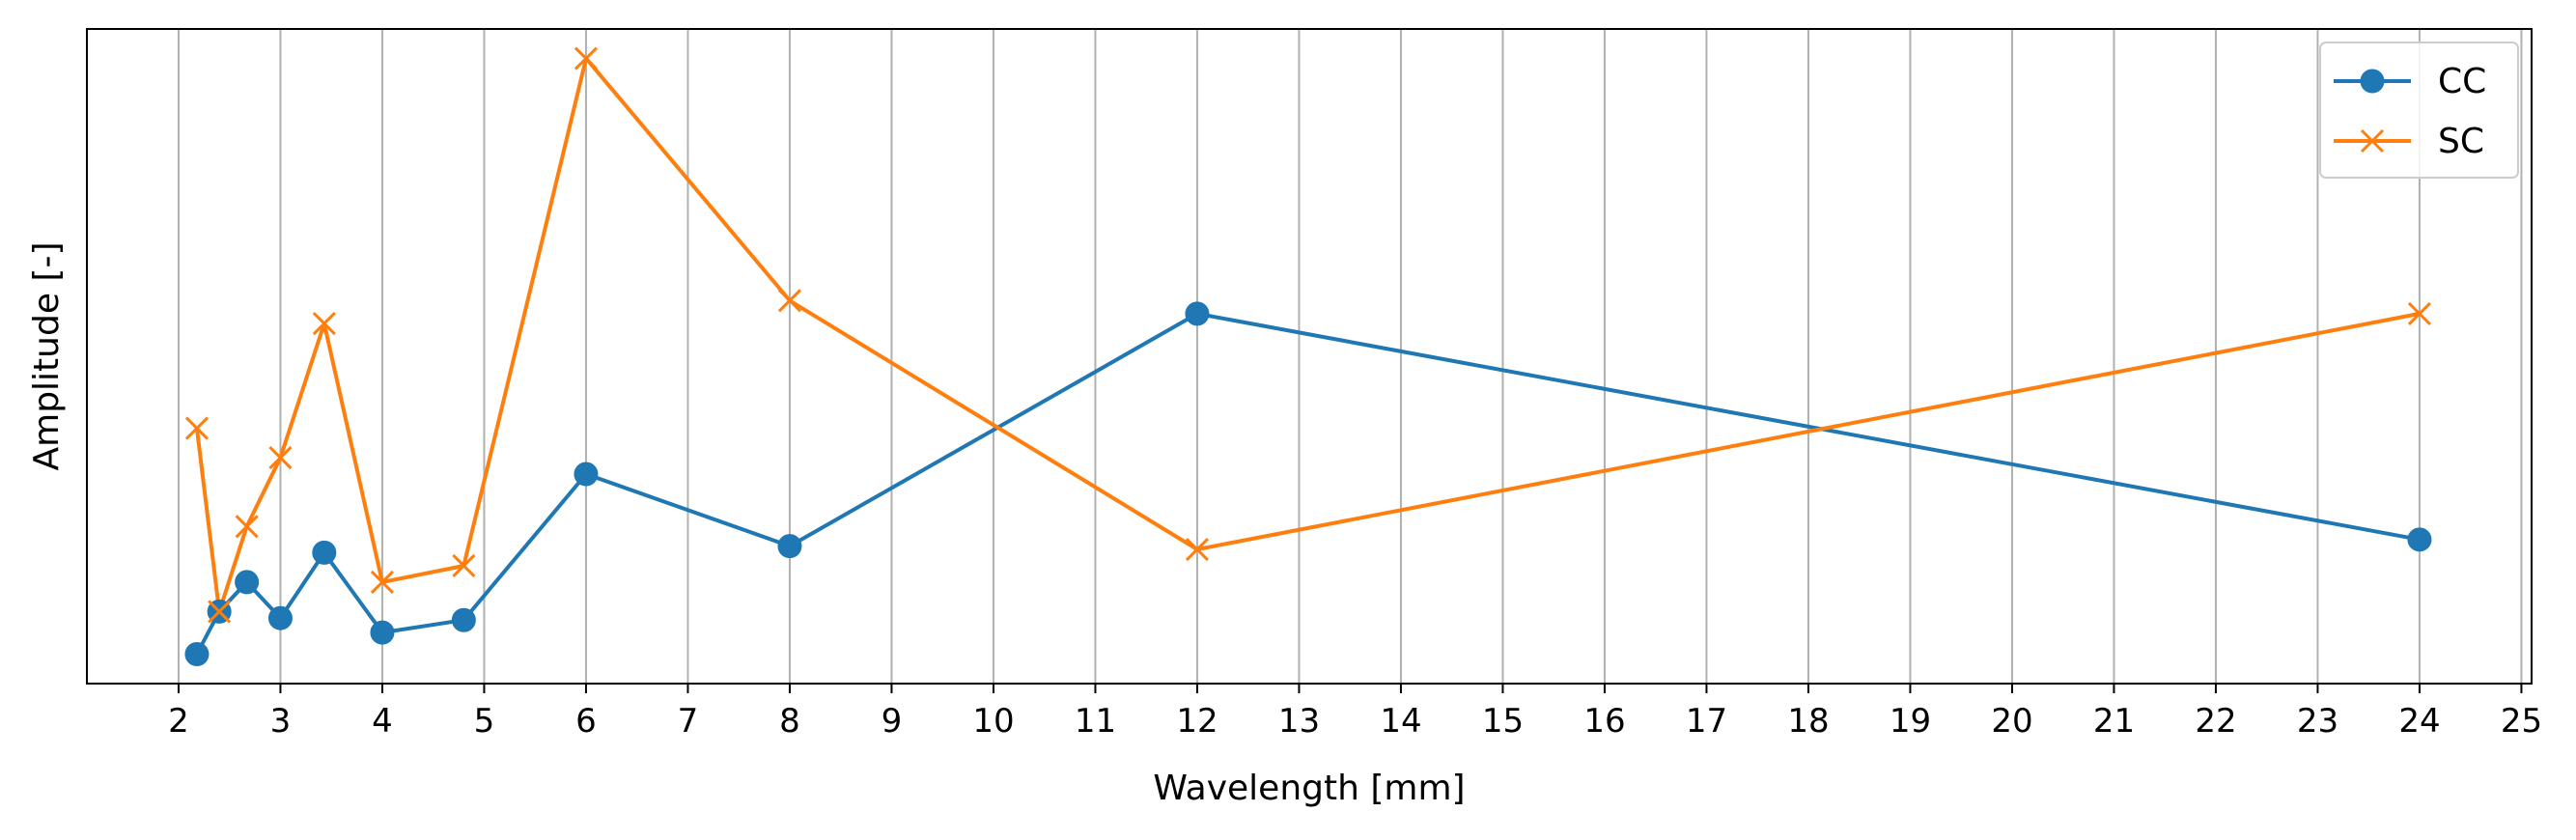 This screenshot has width=2576, height=840. I want to click on x-tick-label: 12, so click(1197, 722).